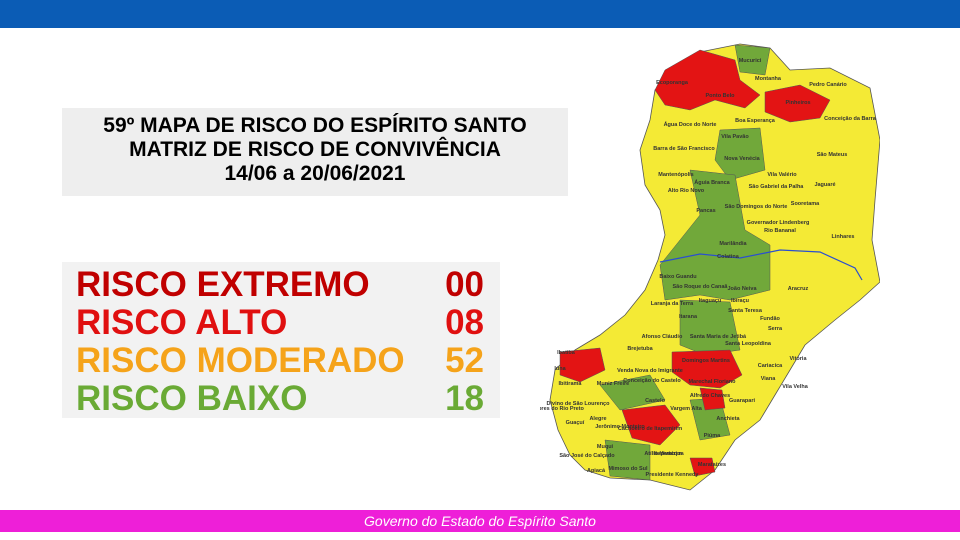 This screenshot has height=540, width=960. I want to click on municipality-label: Guarapari, so click(742, 401).